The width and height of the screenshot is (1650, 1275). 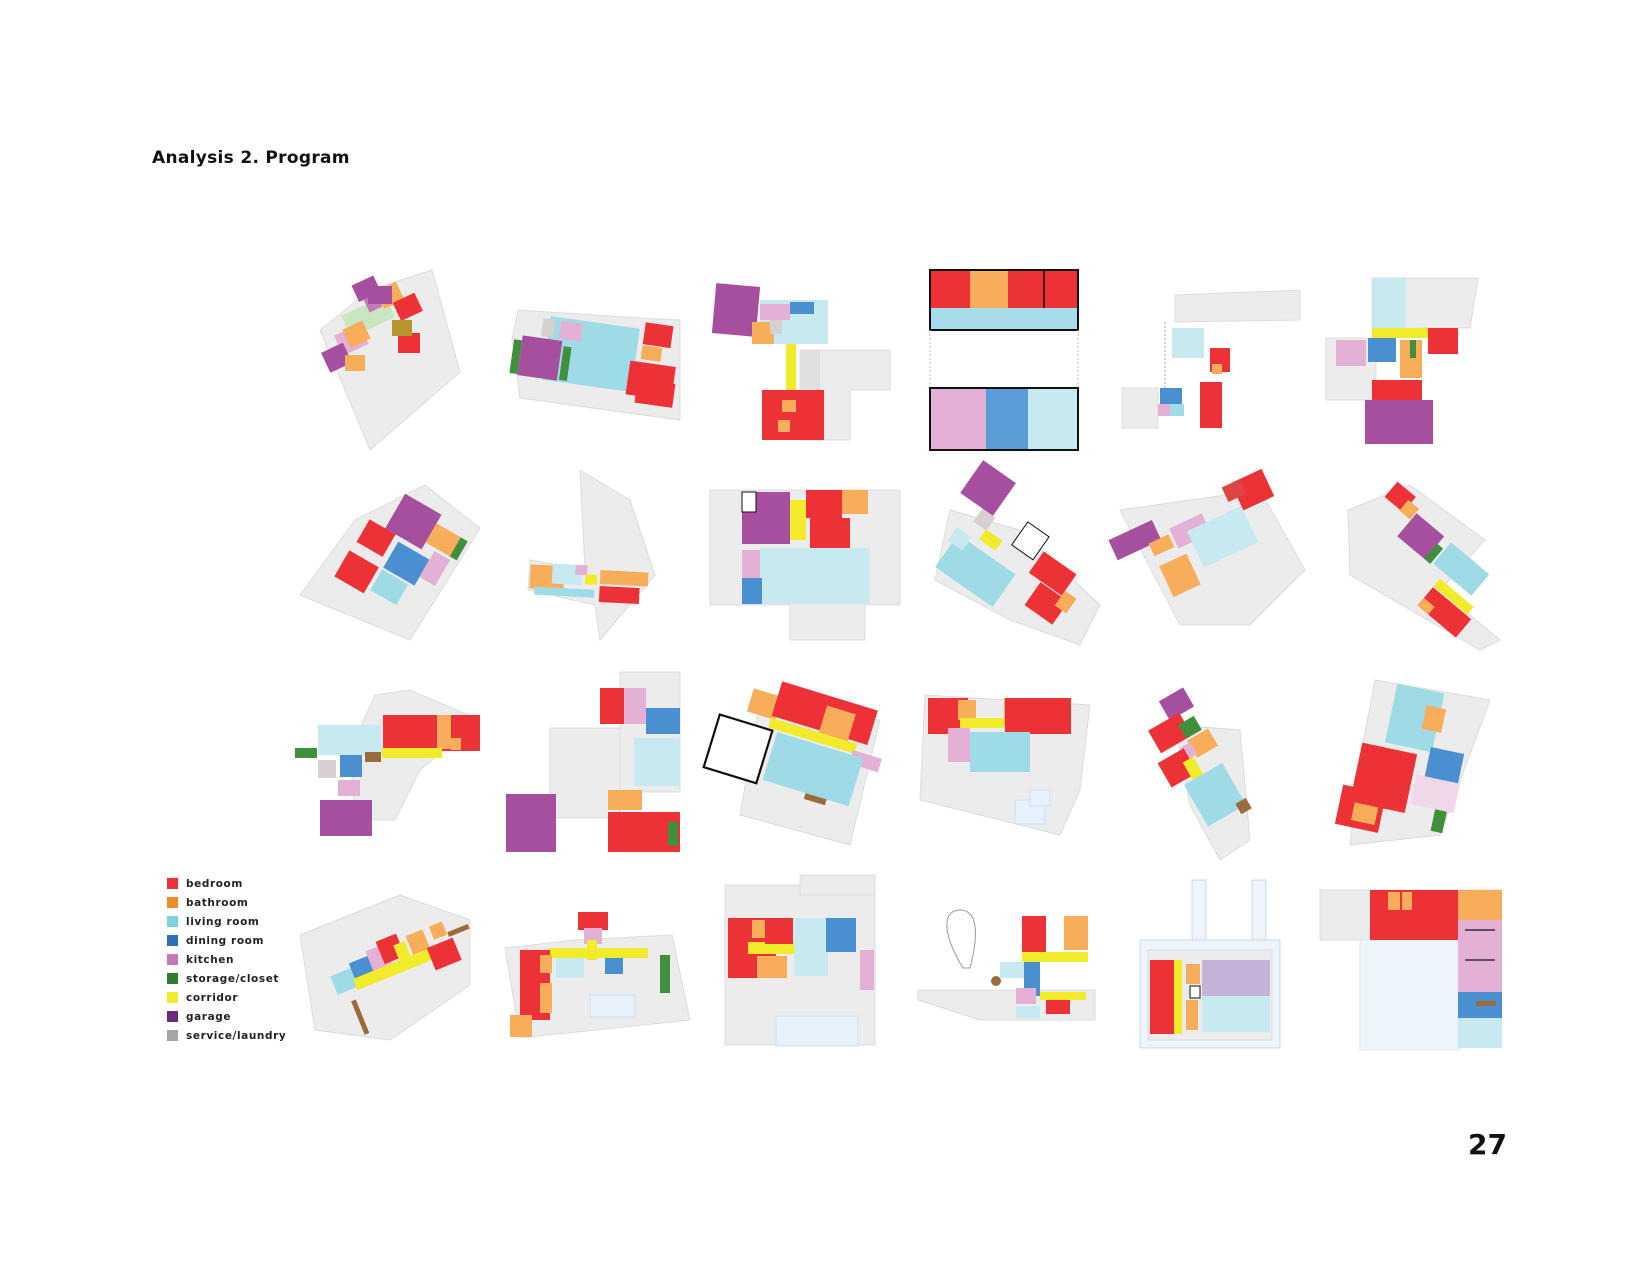 What do you see at coordinates (209, 1016) in the screenshot?
I see `legend-label: garage` at bounding box center [209, 1016].